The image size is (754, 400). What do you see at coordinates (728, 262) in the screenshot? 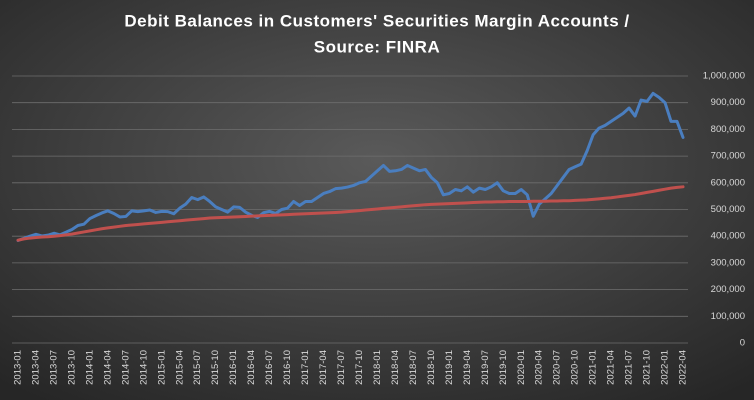
I see `y-tick-label: 300,000` at bounding box center [728, 262].